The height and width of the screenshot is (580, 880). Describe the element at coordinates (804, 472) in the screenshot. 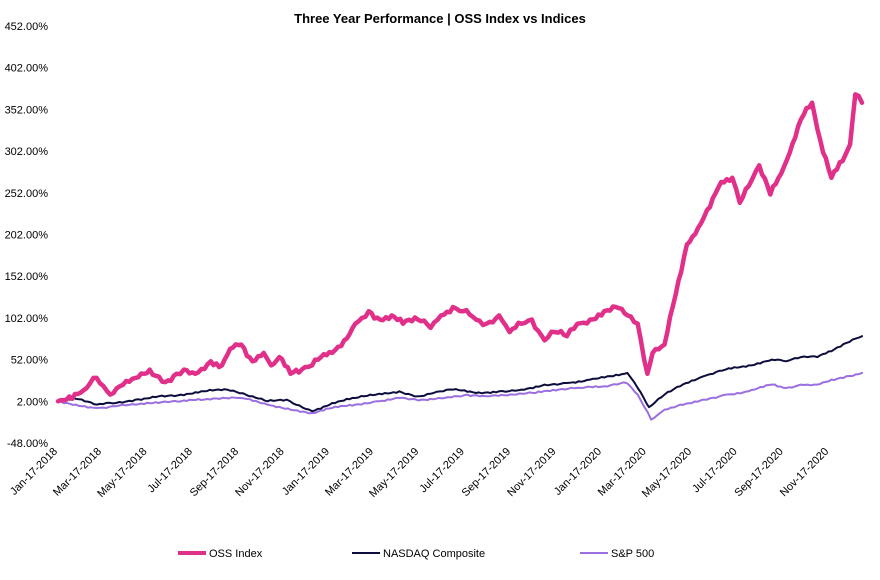

I see `x-tick-label: Nov-17-2020` at that location.